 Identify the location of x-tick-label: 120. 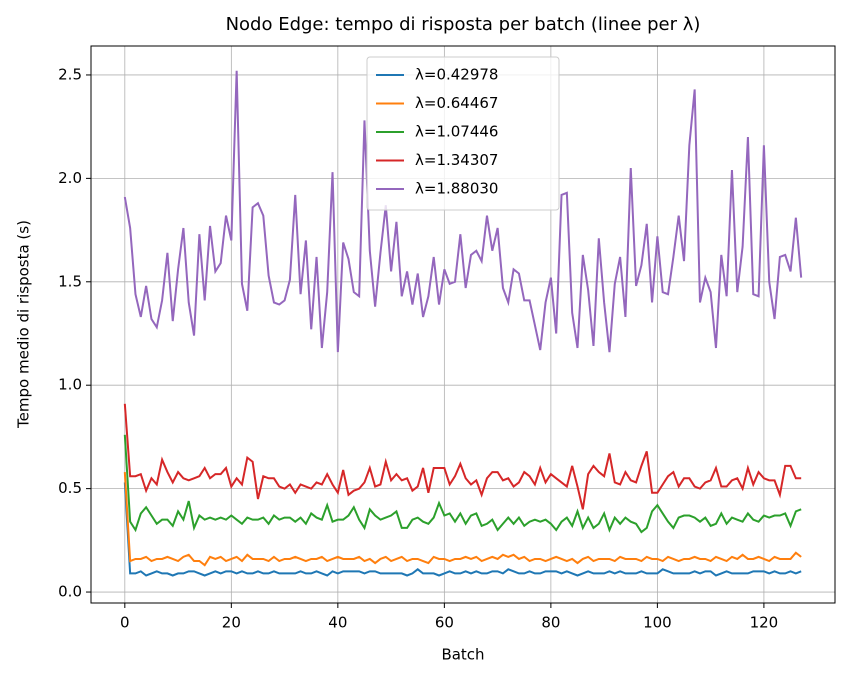
(764, 623).